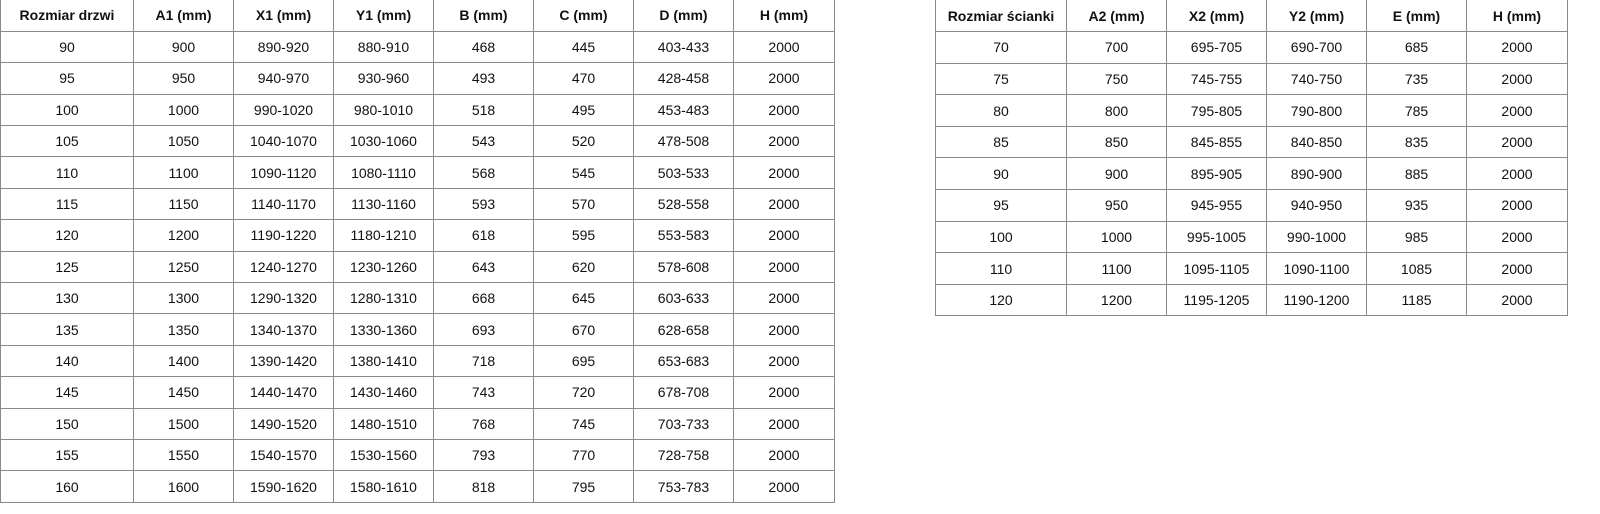 Image resolution: width=1600 pixels, height=514 pixels. Describe the element at coordinates (1216, 300) in the screenshot. I see `table-cell: 1195-1205` at that location.